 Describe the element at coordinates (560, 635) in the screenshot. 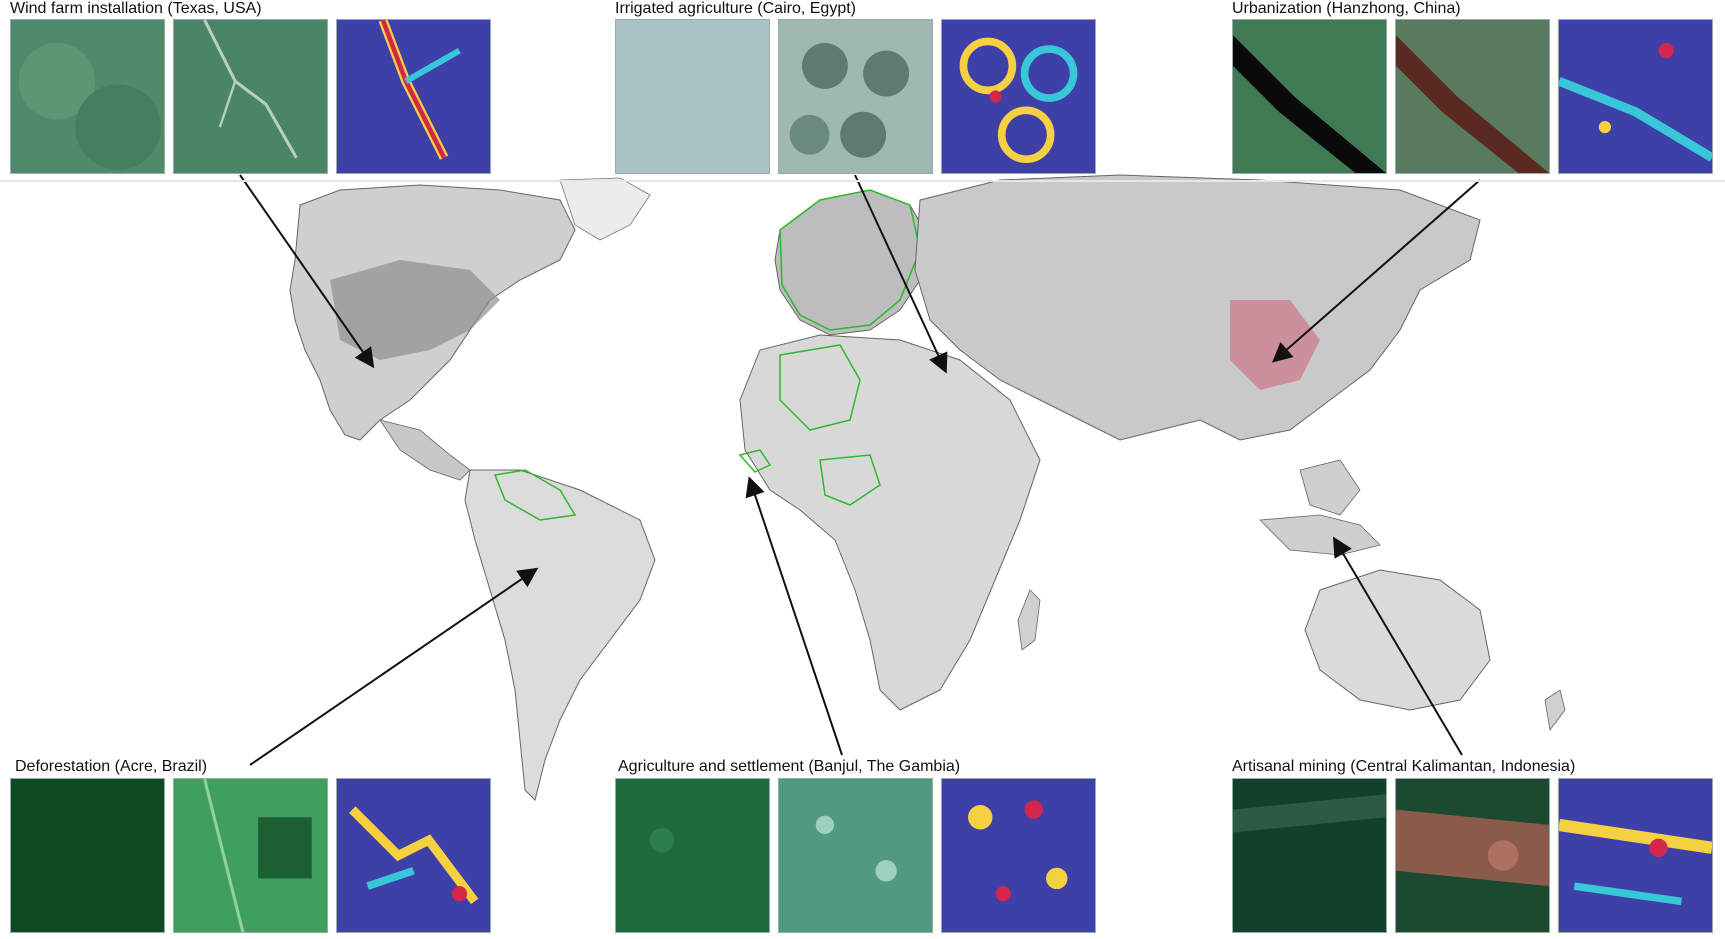

I see `south-america-landmass` at that location.